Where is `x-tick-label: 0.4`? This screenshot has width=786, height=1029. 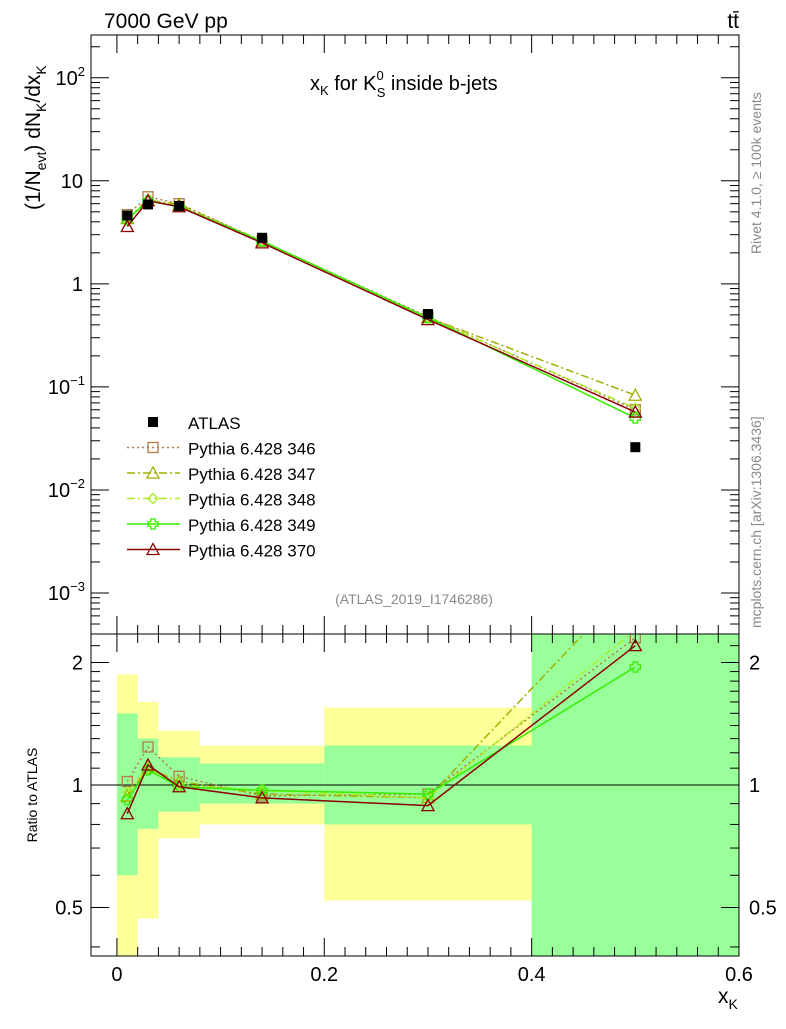
x-tick-label: 0.4 is located at coordinates (532, 975).